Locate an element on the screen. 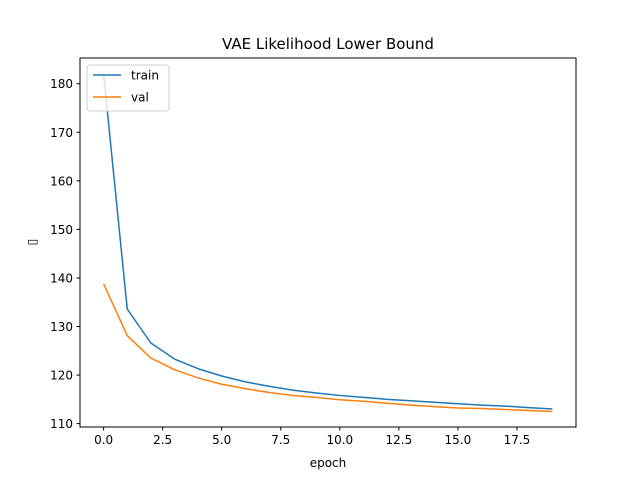 The image size is (640, 480). x-tick-label: 7.5 is located at coordinates (280, 440).